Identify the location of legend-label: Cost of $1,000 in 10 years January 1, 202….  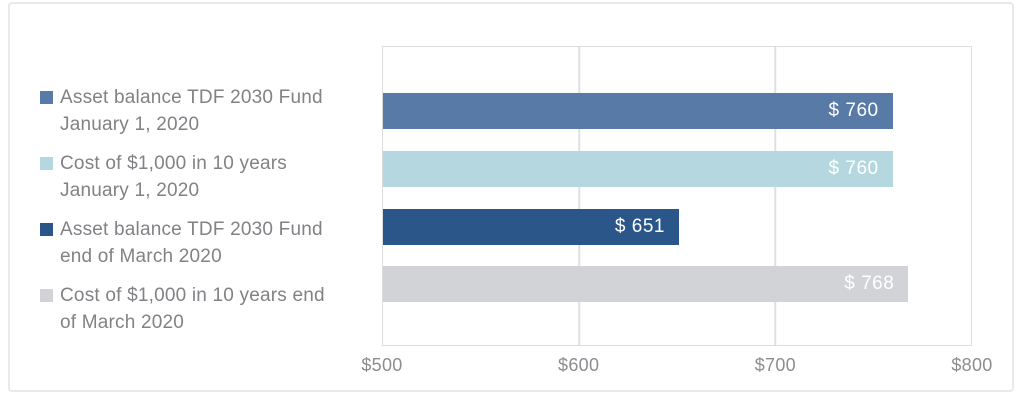
(173, 177).